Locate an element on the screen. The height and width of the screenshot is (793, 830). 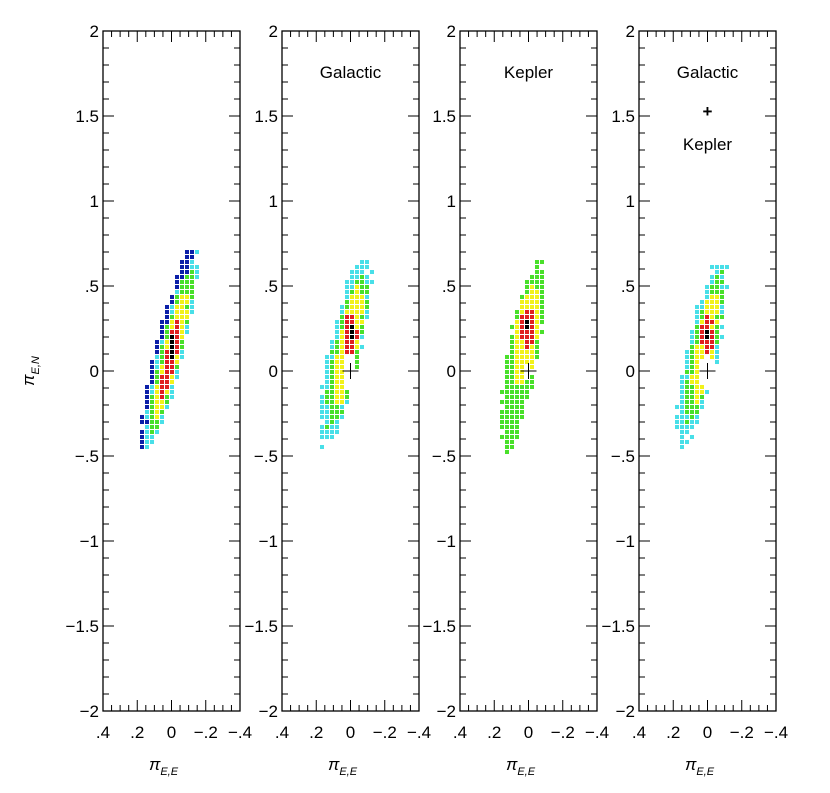
y-tick-label: 0 is located at coordinates (630, 371).